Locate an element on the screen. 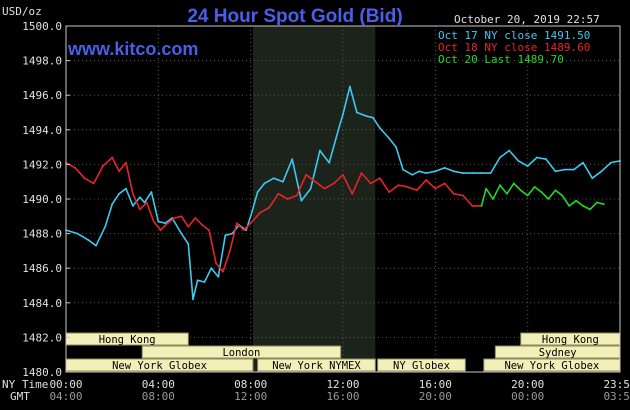  y-tick-label: 1496.0 is located at coordinates (42, 95).